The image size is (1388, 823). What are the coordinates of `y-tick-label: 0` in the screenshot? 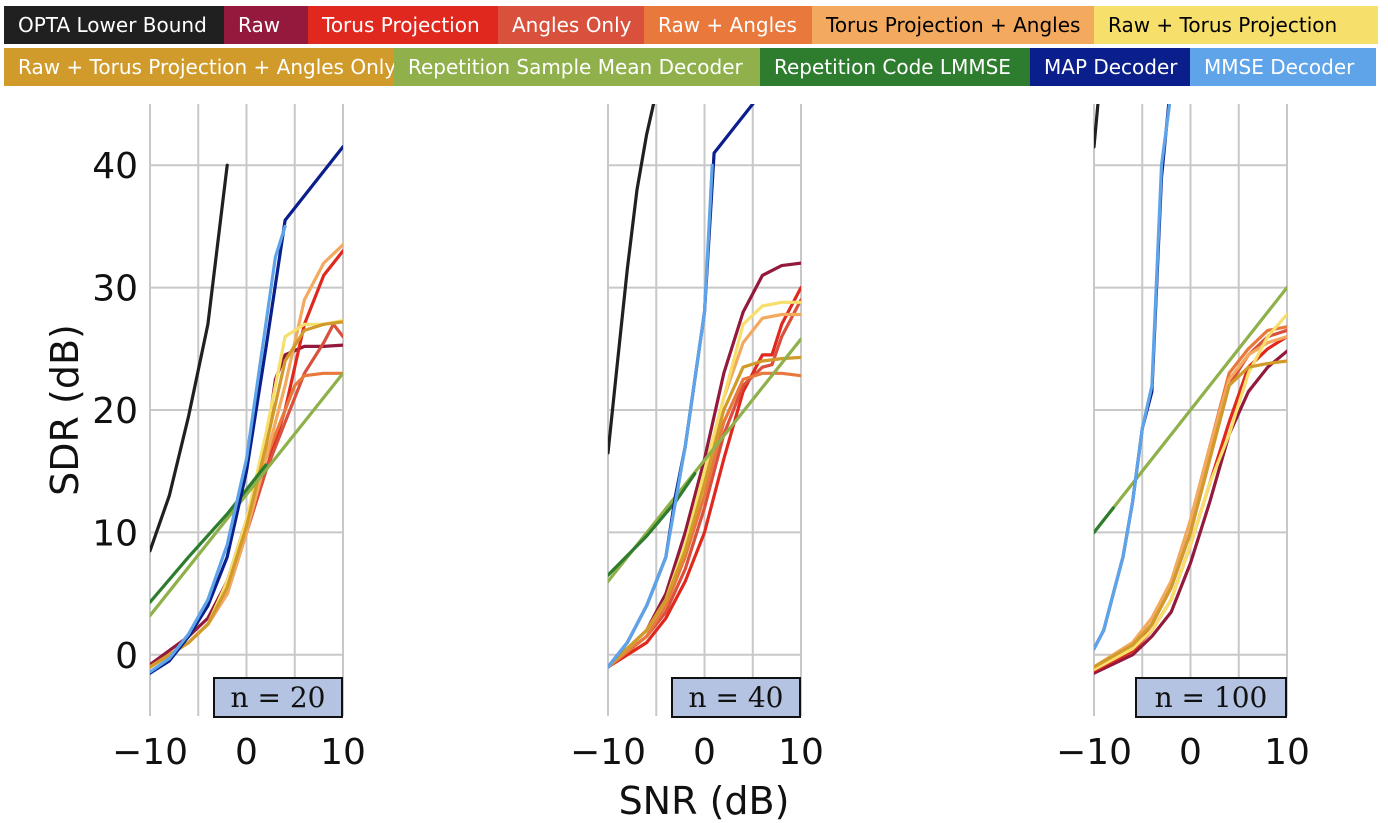 It's located at (126, 656).